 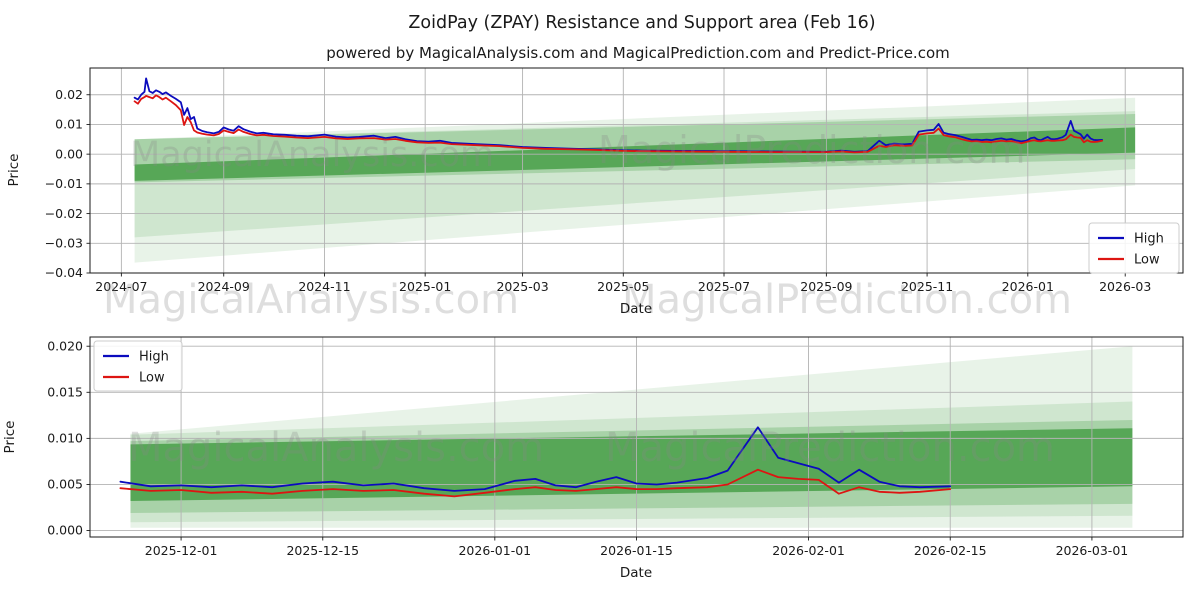 What do you see at coordinates (636, 573) in the screenshot?
I see `bottom-chart-x-axis-label: Date` at bounding box center [636, 573].